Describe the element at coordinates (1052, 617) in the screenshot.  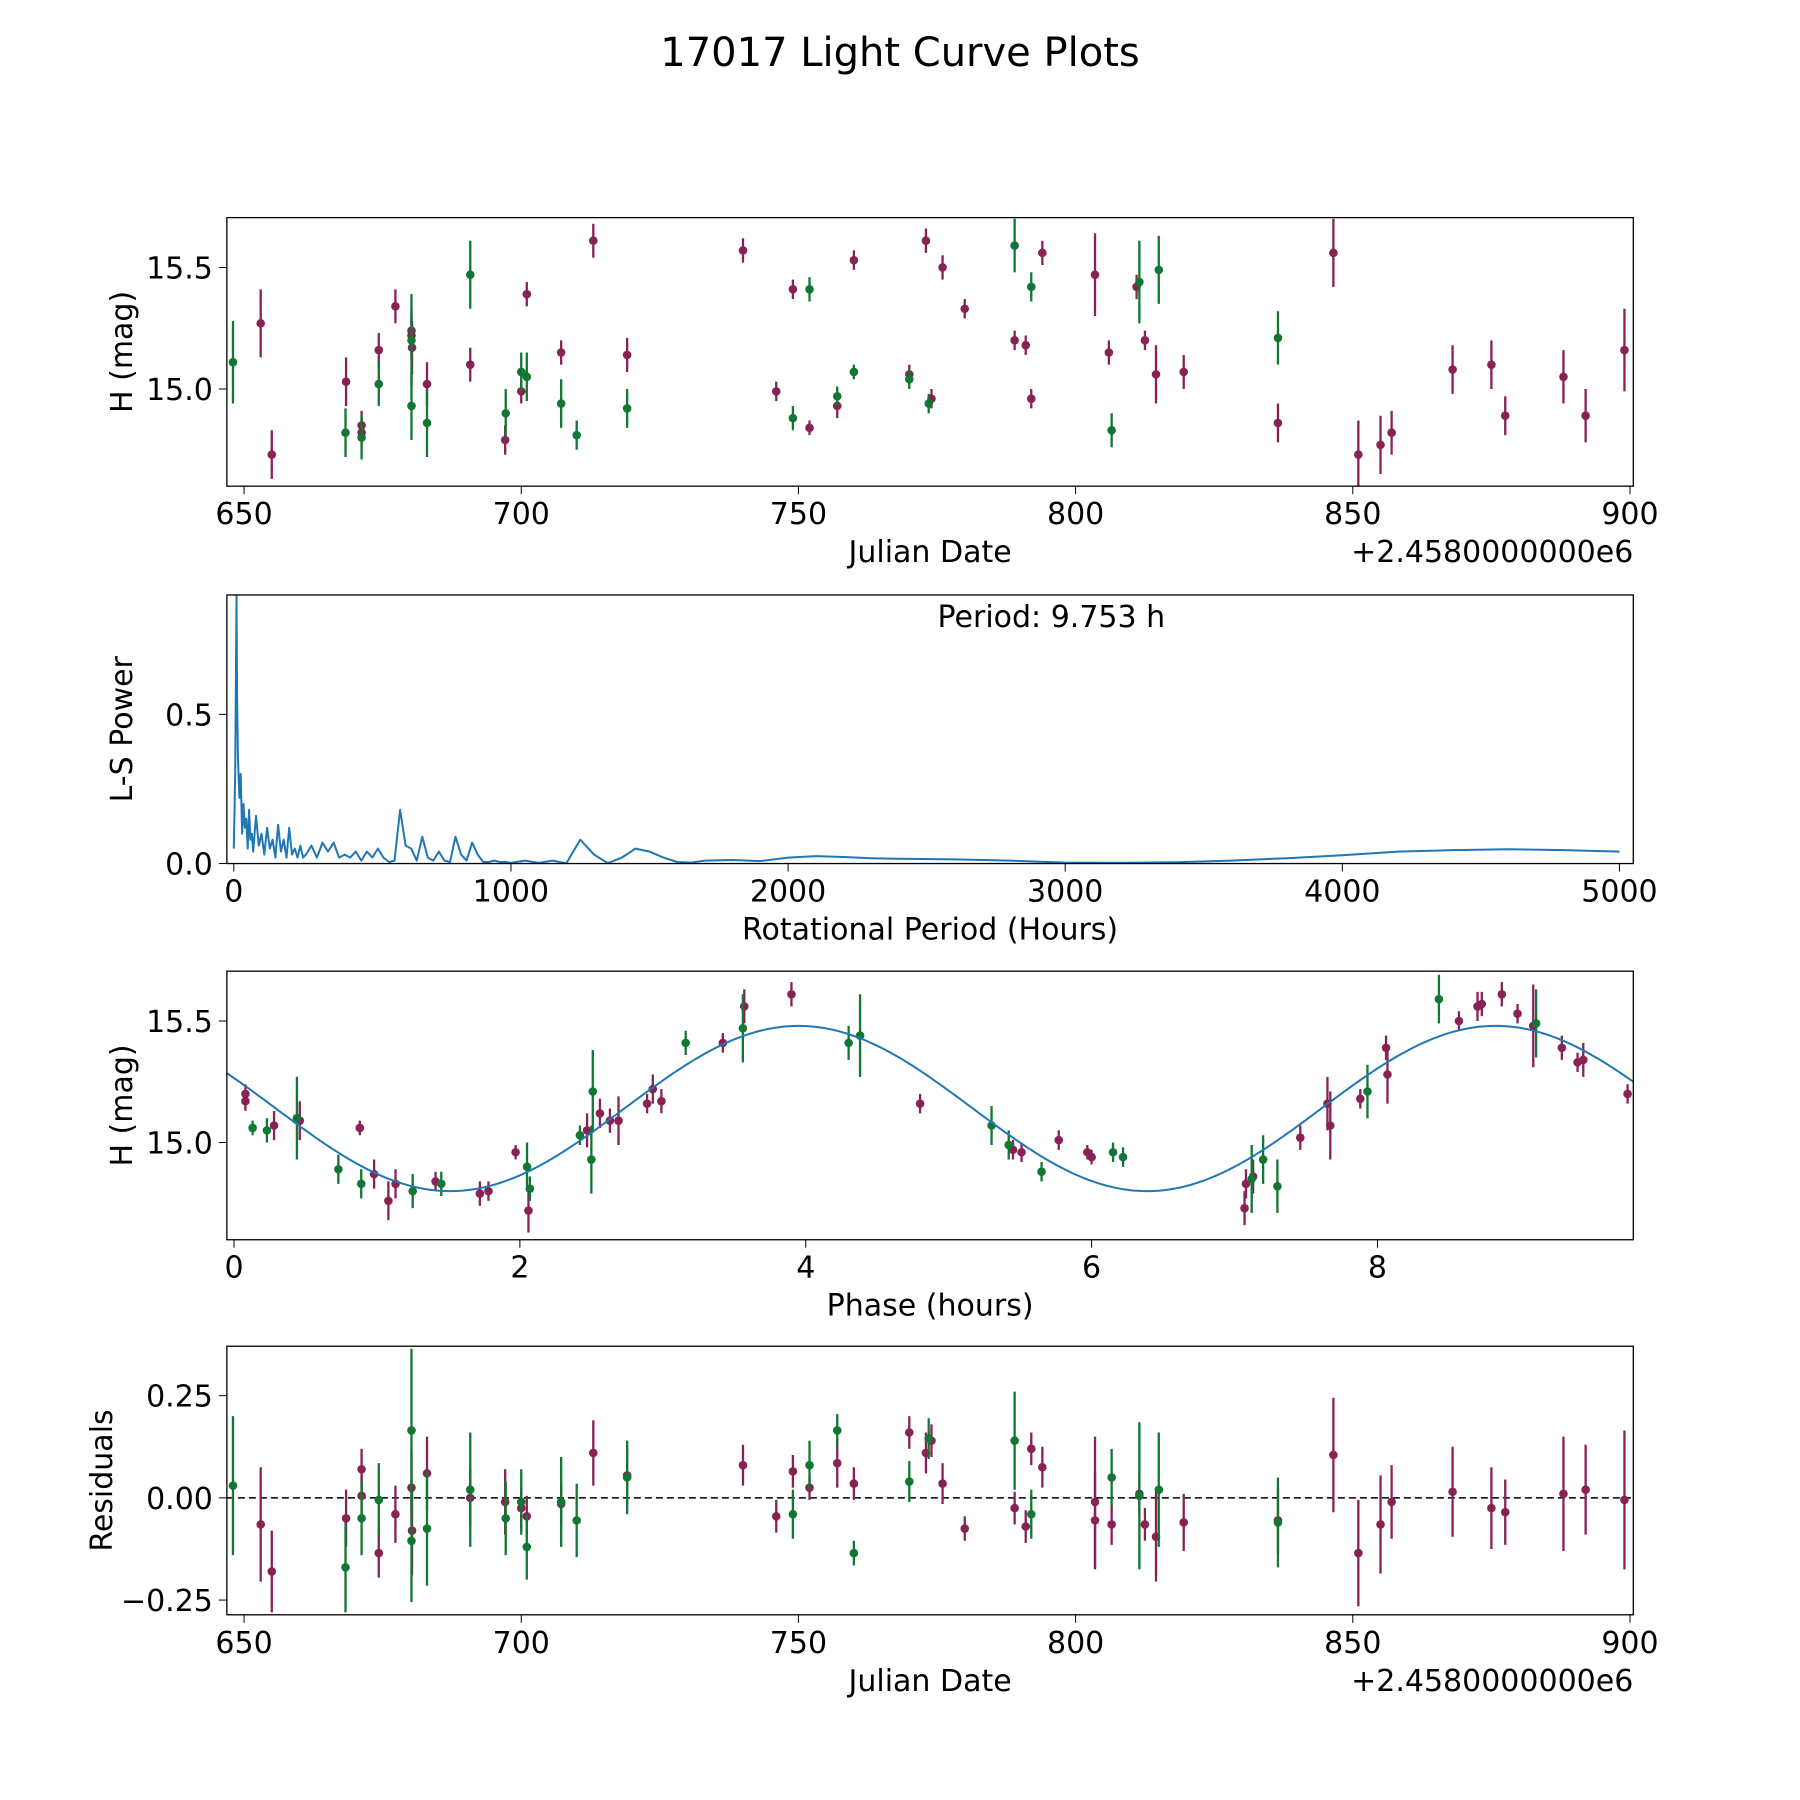
I see `period-annotation: Period: 9.753 h` at that location.